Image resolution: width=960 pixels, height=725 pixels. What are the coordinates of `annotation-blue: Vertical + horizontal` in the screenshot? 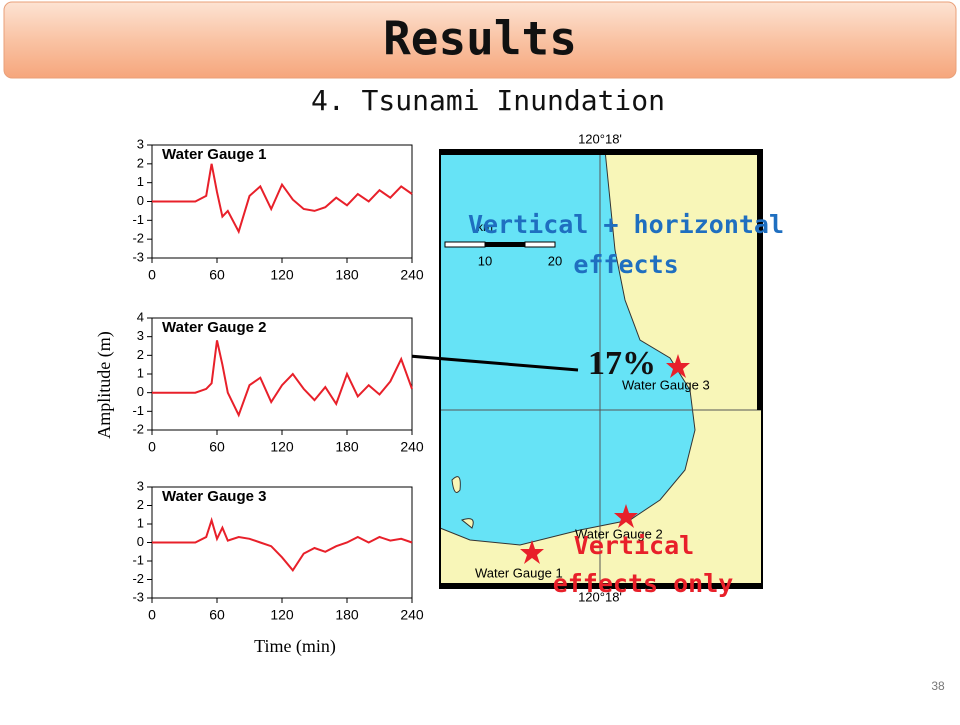 It's located at (626, 224).